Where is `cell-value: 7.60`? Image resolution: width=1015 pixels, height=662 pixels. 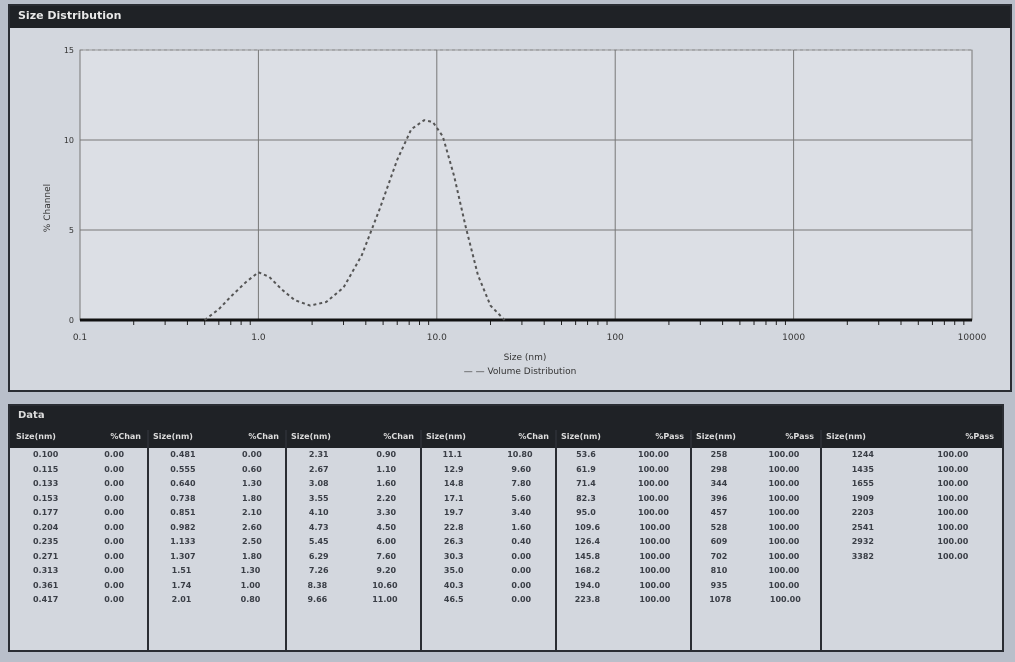
cell-value: 7.60 is located at coordinates (386, 556).